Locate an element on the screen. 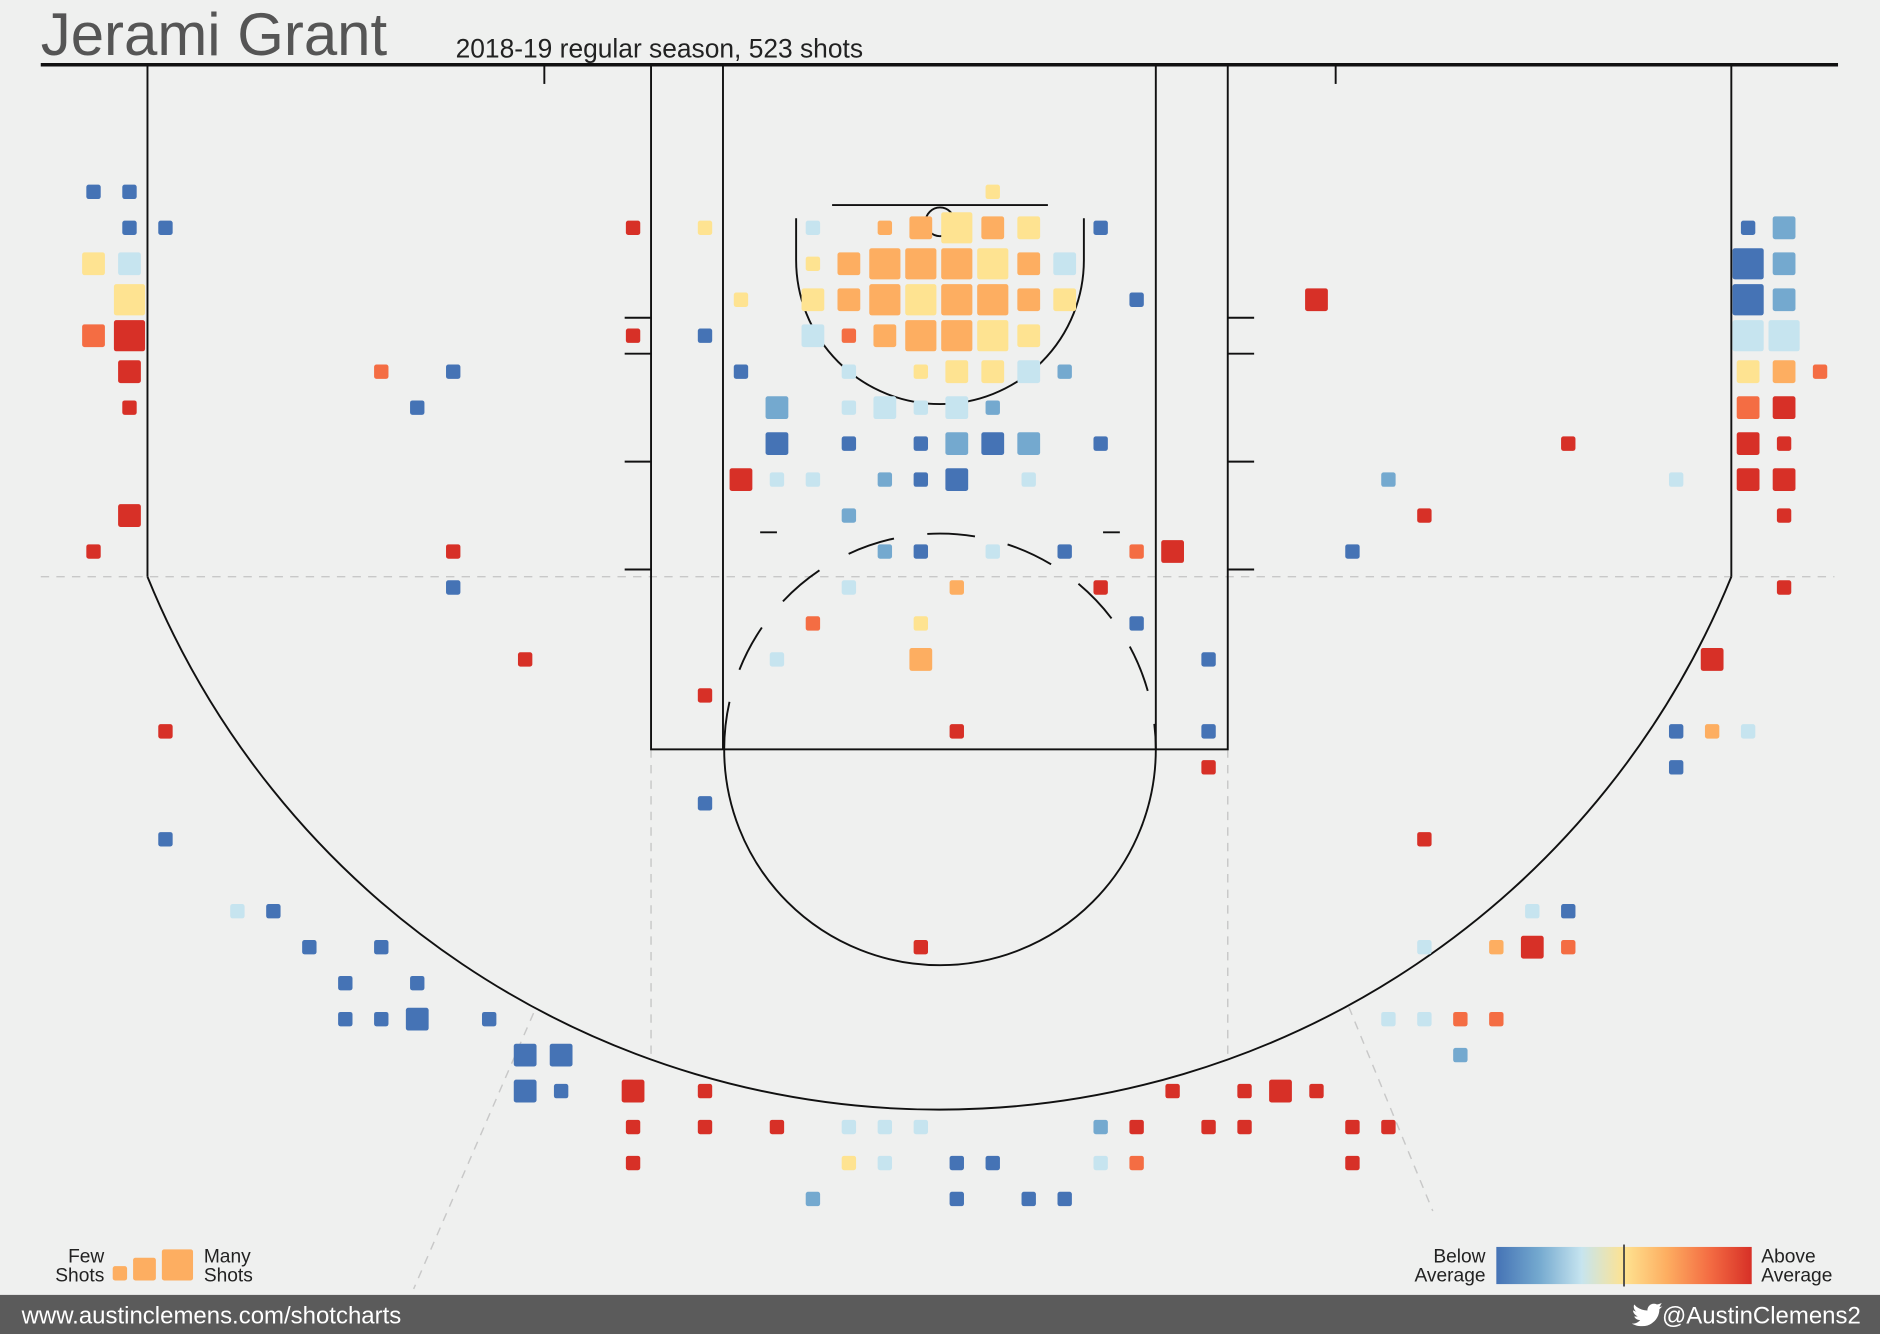 The image size is (1880, 1334). size-legend-low: Shots is located at coordinates (79, 1276).